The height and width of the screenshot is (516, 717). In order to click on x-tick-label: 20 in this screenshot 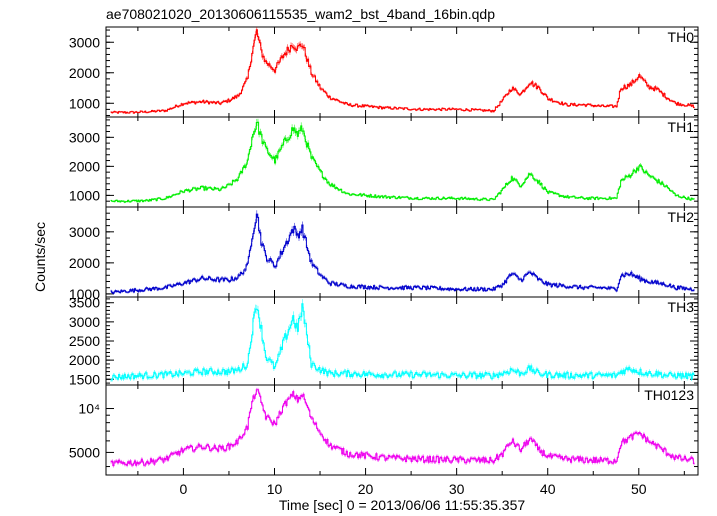, I will do `click(366, 489)`.